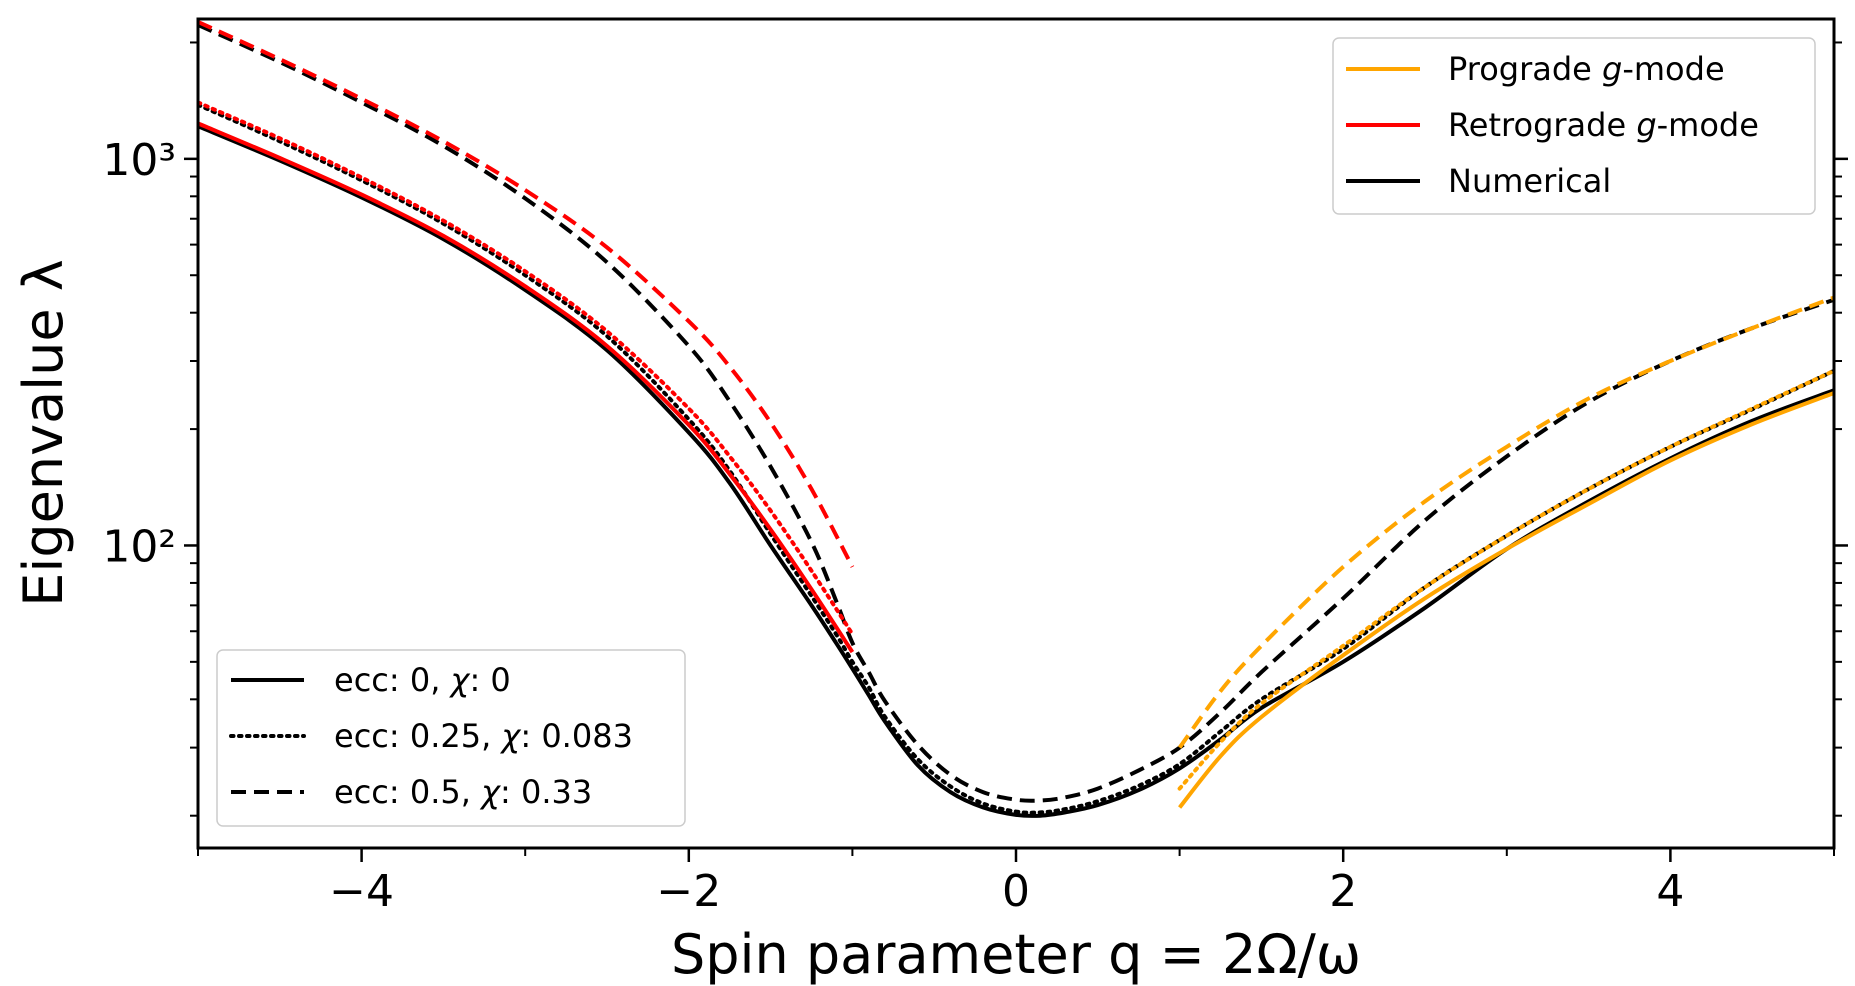 The height and width of the screenshot is (986, 1855). I want to click on x-tick-label: −4, so click(361, 891).